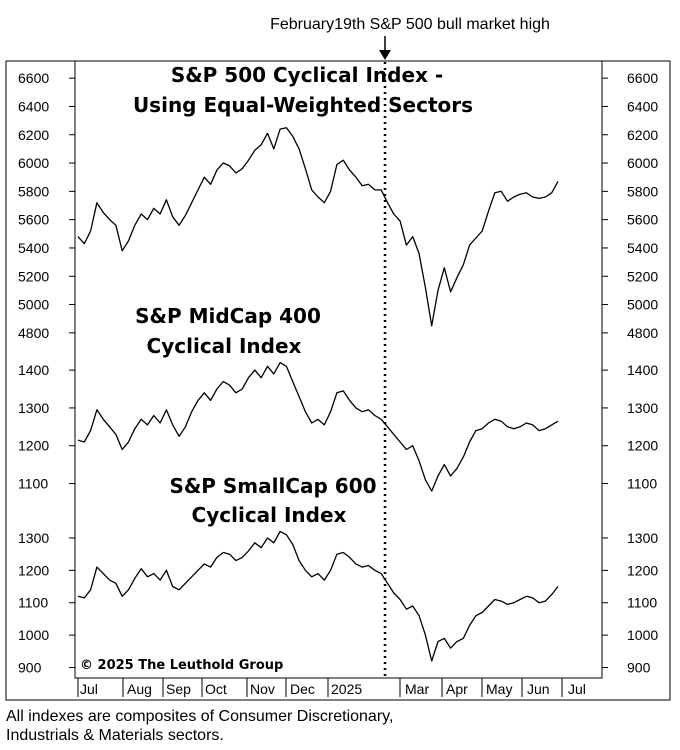 The height and width of the screenshot is (750, 680). Describe the element at coordinates (642, 538) in the screenshot. I see `panel3-right-tick-label: 1300` at that location.